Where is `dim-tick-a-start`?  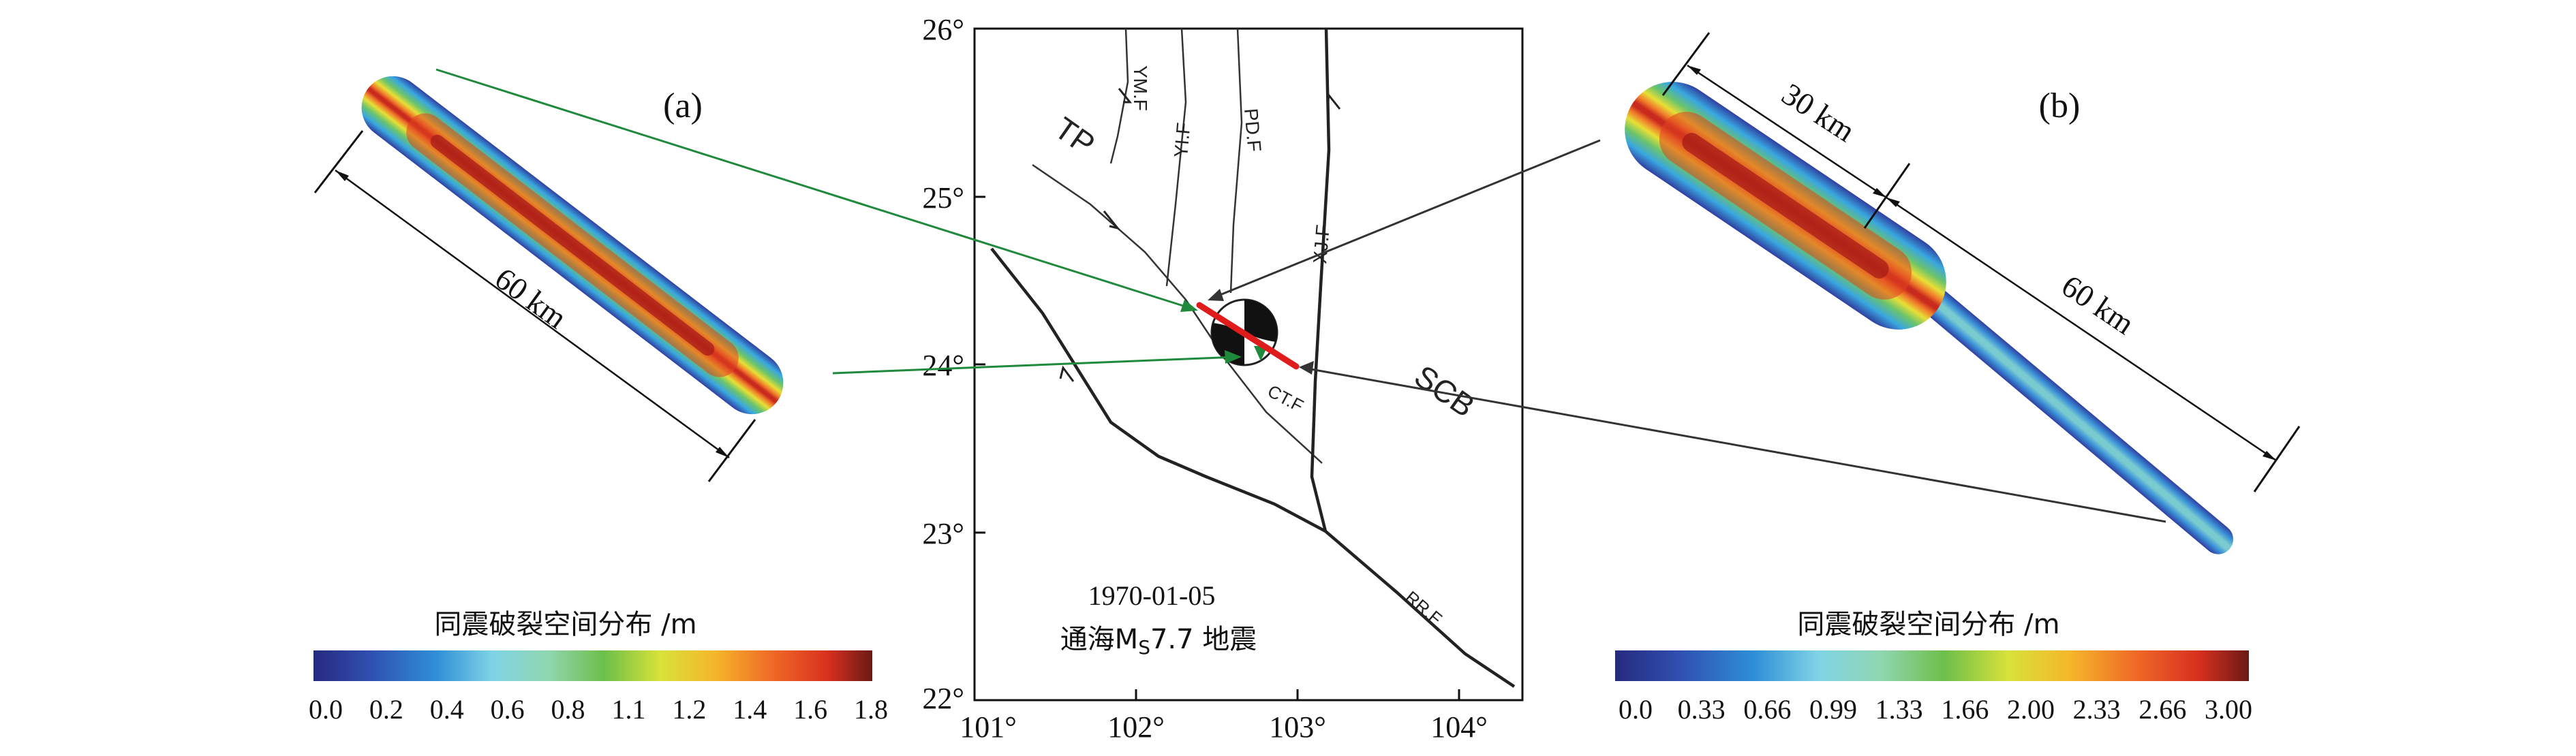 dim-tick-a-start is located at coordinates (338, 161).